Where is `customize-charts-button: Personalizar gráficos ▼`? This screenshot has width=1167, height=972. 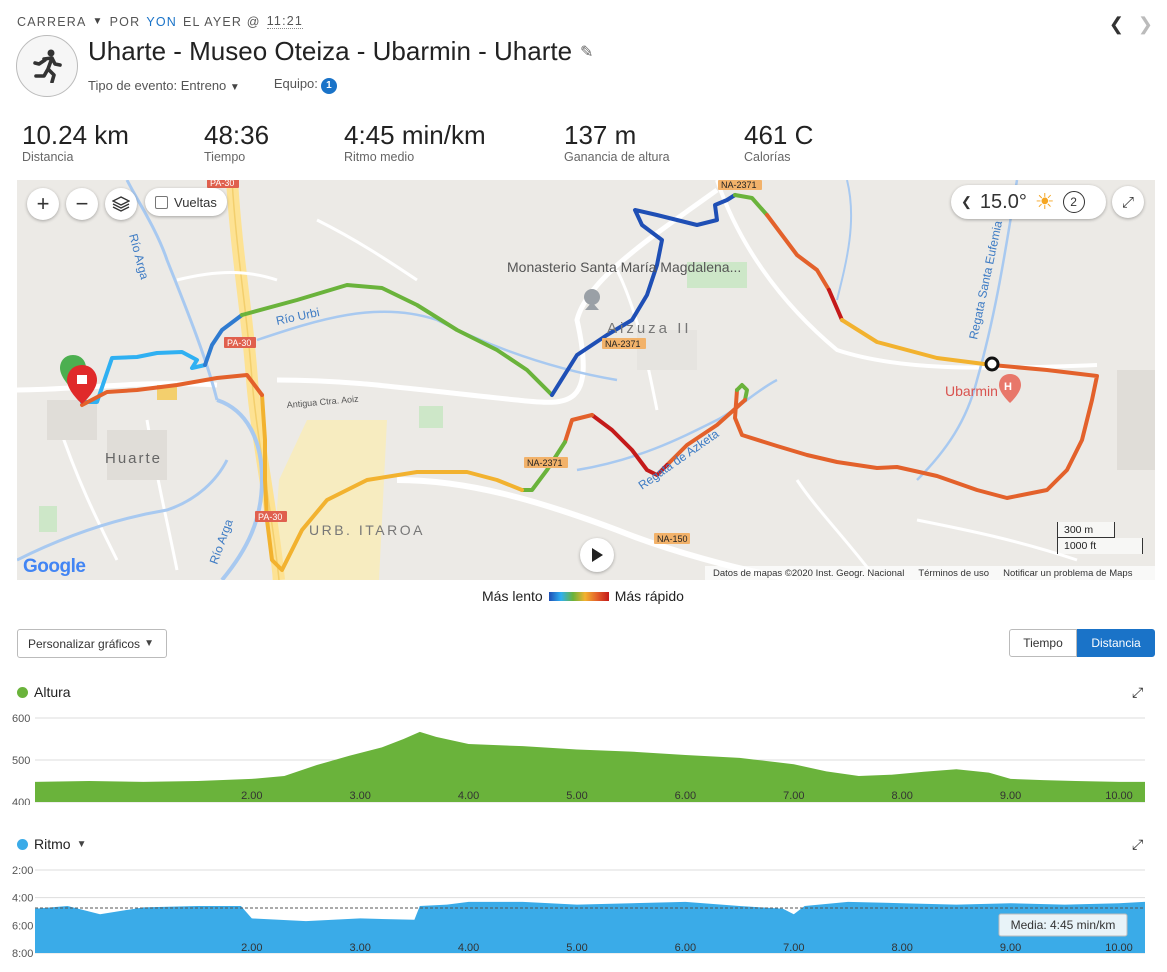 customize-charts-button: Personalizar gráficos ▼ is located at coordinates (92, 643).